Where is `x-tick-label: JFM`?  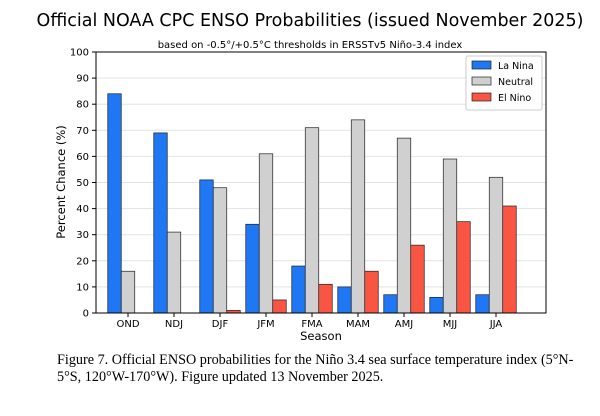 x-tick-label: JFM is located at coordinates (265, 324).